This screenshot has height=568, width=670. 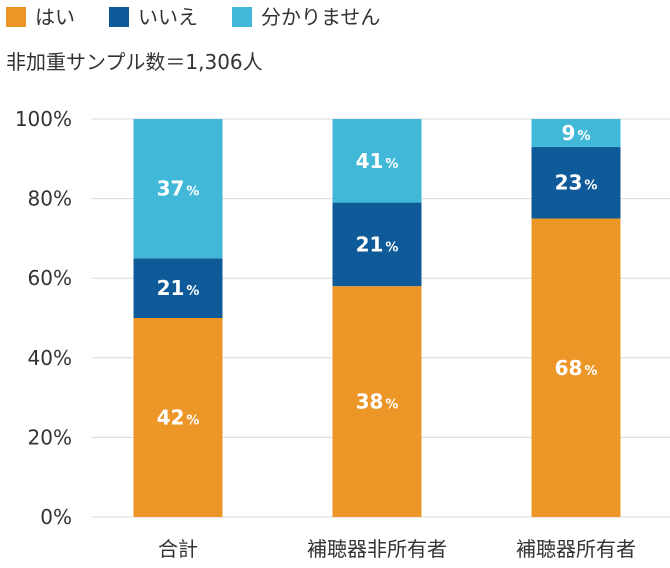 I want to click on data-label: 37%, so click(x=178, y=189).